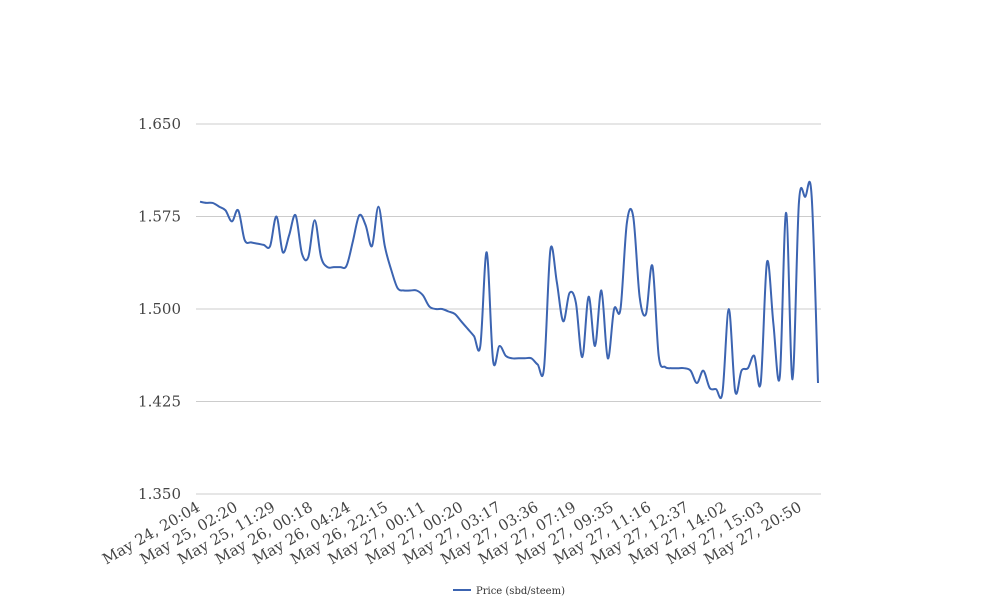 Image resolution: width=1008 pixels, height=616 pixels. Describe the element at coordinates (159, 402) in the screenshot. I see `y-tick-label: 1.425` at that location.